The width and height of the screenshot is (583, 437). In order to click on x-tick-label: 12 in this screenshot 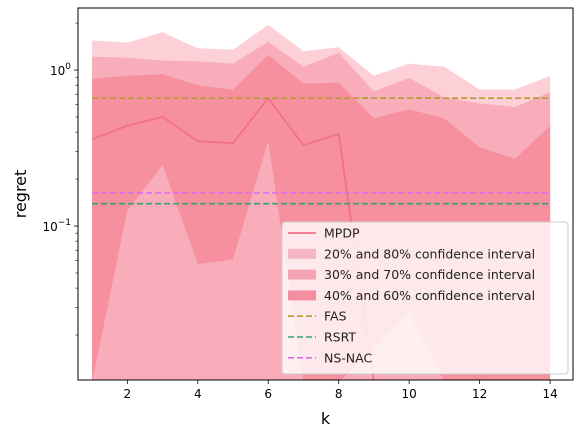, I will do `click(479, 394)`.